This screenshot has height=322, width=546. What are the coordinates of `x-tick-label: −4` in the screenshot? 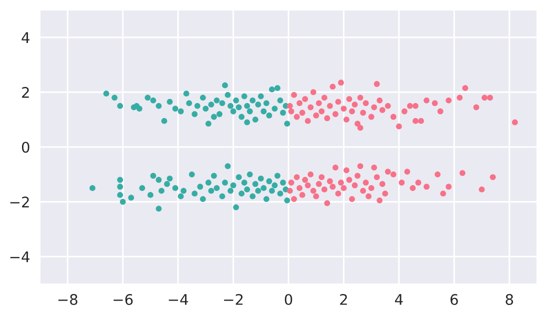 It's located at (178, 299).